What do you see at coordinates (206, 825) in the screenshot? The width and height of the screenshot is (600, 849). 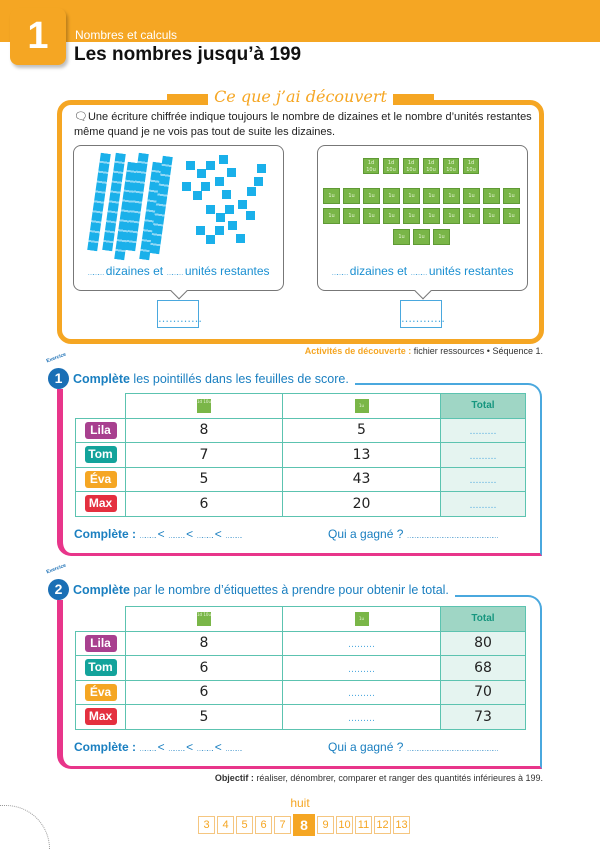 I see `page-3-button: 3` at bounding box center [206, 825].